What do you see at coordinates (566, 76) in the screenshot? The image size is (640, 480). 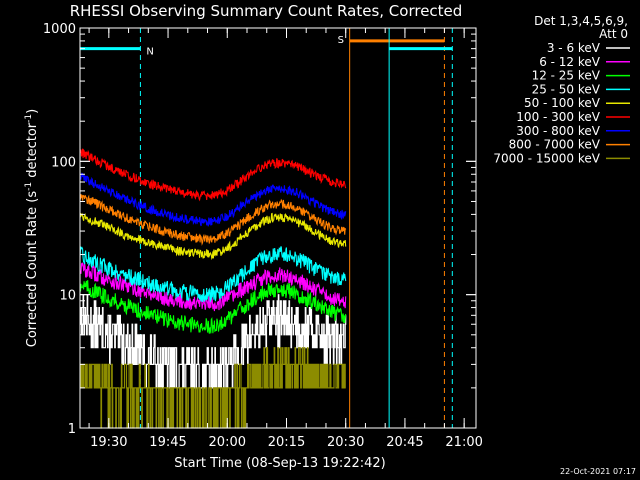 I see `legend-entry-label: 12 - 25 keV` at bounding box center [566, 76].